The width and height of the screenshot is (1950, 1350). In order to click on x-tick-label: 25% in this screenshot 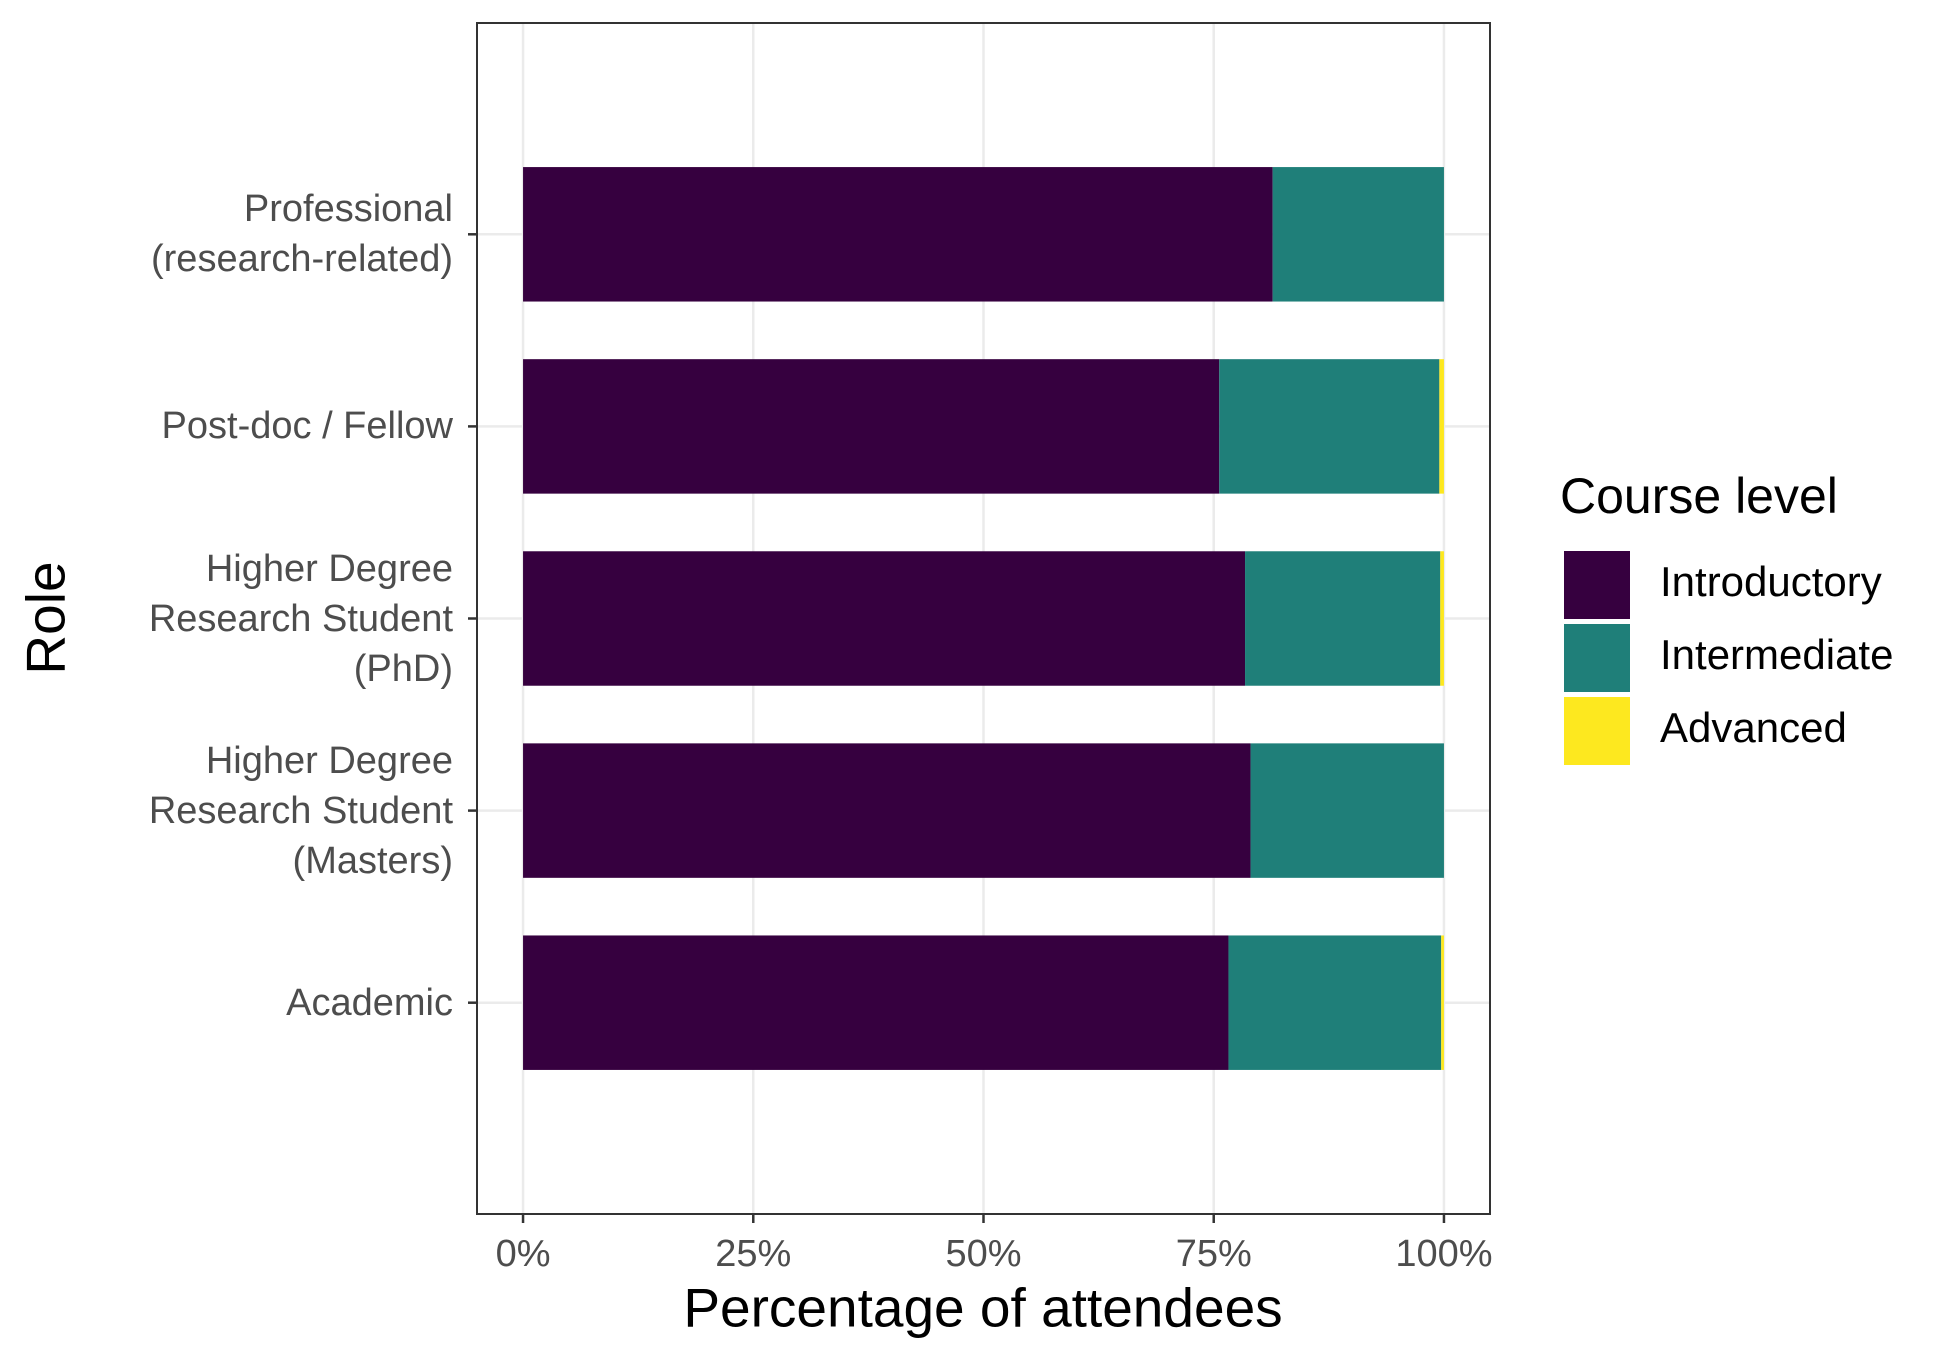, I will do `click(753, 1254)`.